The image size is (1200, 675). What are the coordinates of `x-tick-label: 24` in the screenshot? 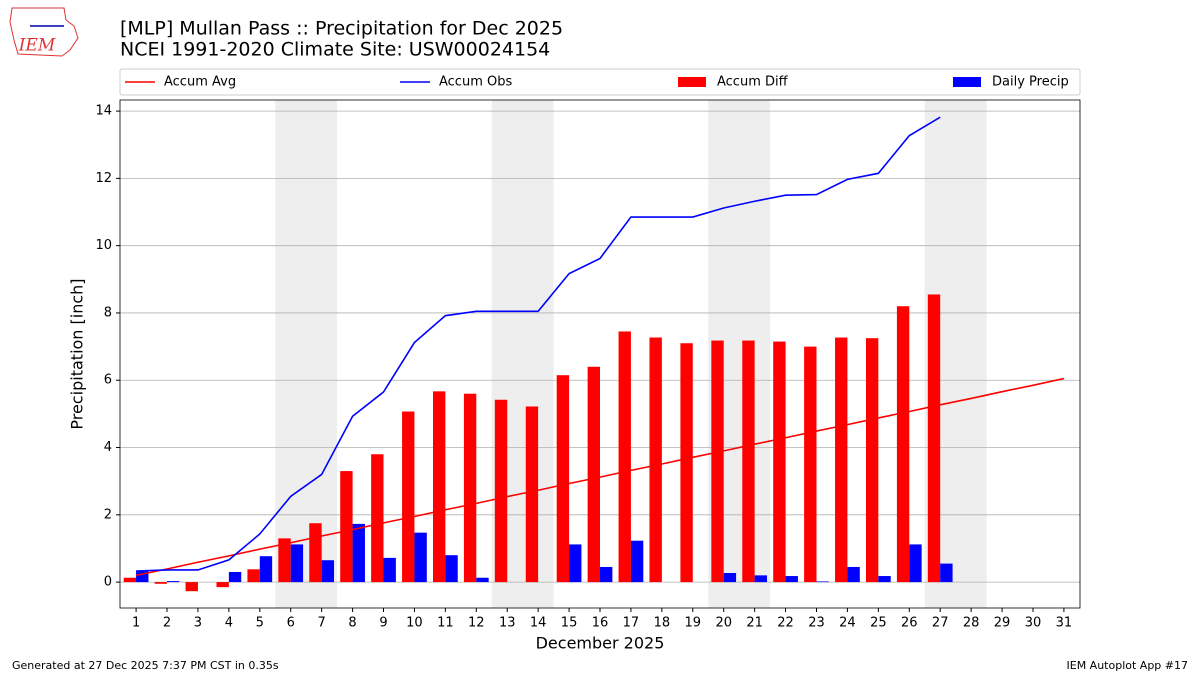 It's located at (847, 623).